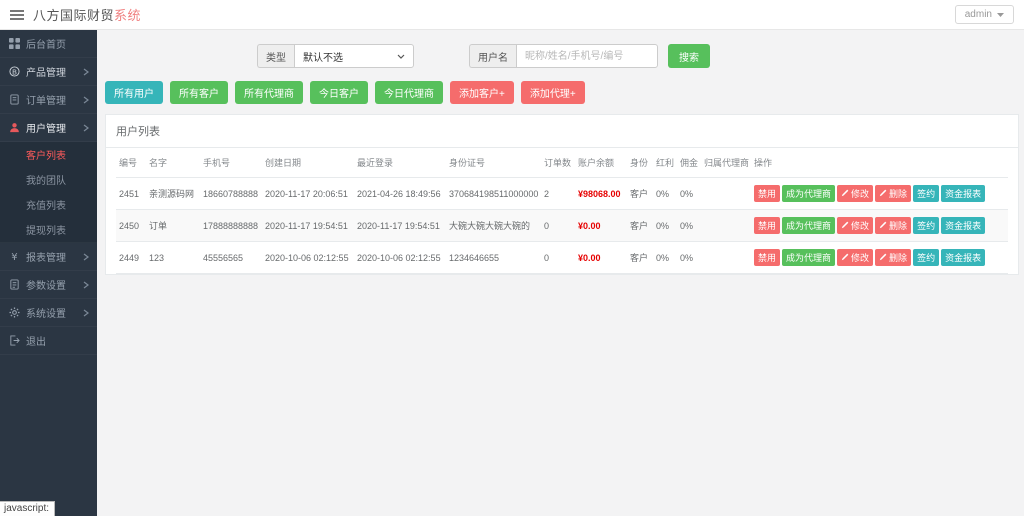 This screenshot has height=516, width=1024. Describe the element at coordinates (48, 341) in the screenshot. I see `sidebar-item-logout: 退出` at that location.